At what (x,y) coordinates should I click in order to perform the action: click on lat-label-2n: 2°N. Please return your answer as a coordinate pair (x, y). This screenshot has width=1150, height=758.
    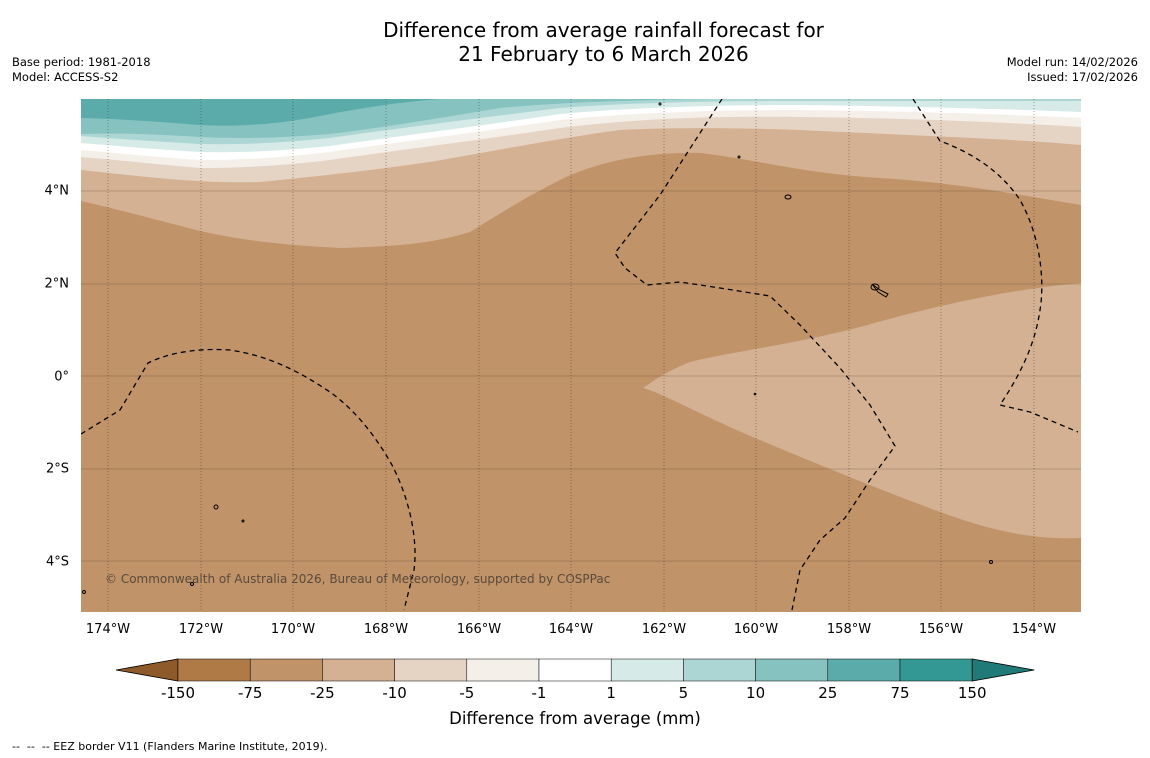
    Looking at the image, I should click on (57, 284).